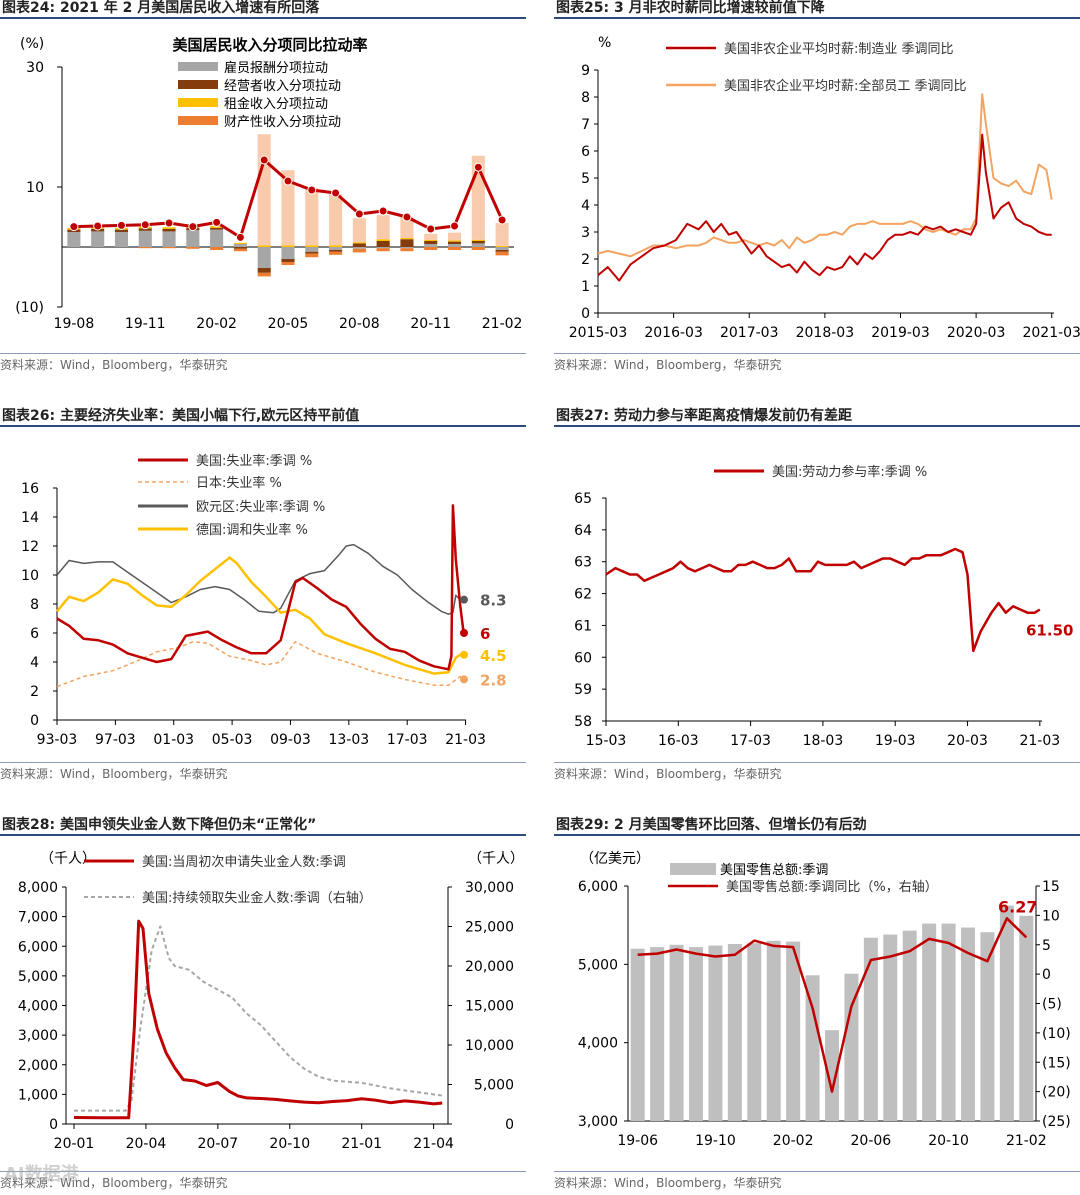 The image size is (1080, 1195). I want to click on y-tick-label: 64, so click(583, 531).